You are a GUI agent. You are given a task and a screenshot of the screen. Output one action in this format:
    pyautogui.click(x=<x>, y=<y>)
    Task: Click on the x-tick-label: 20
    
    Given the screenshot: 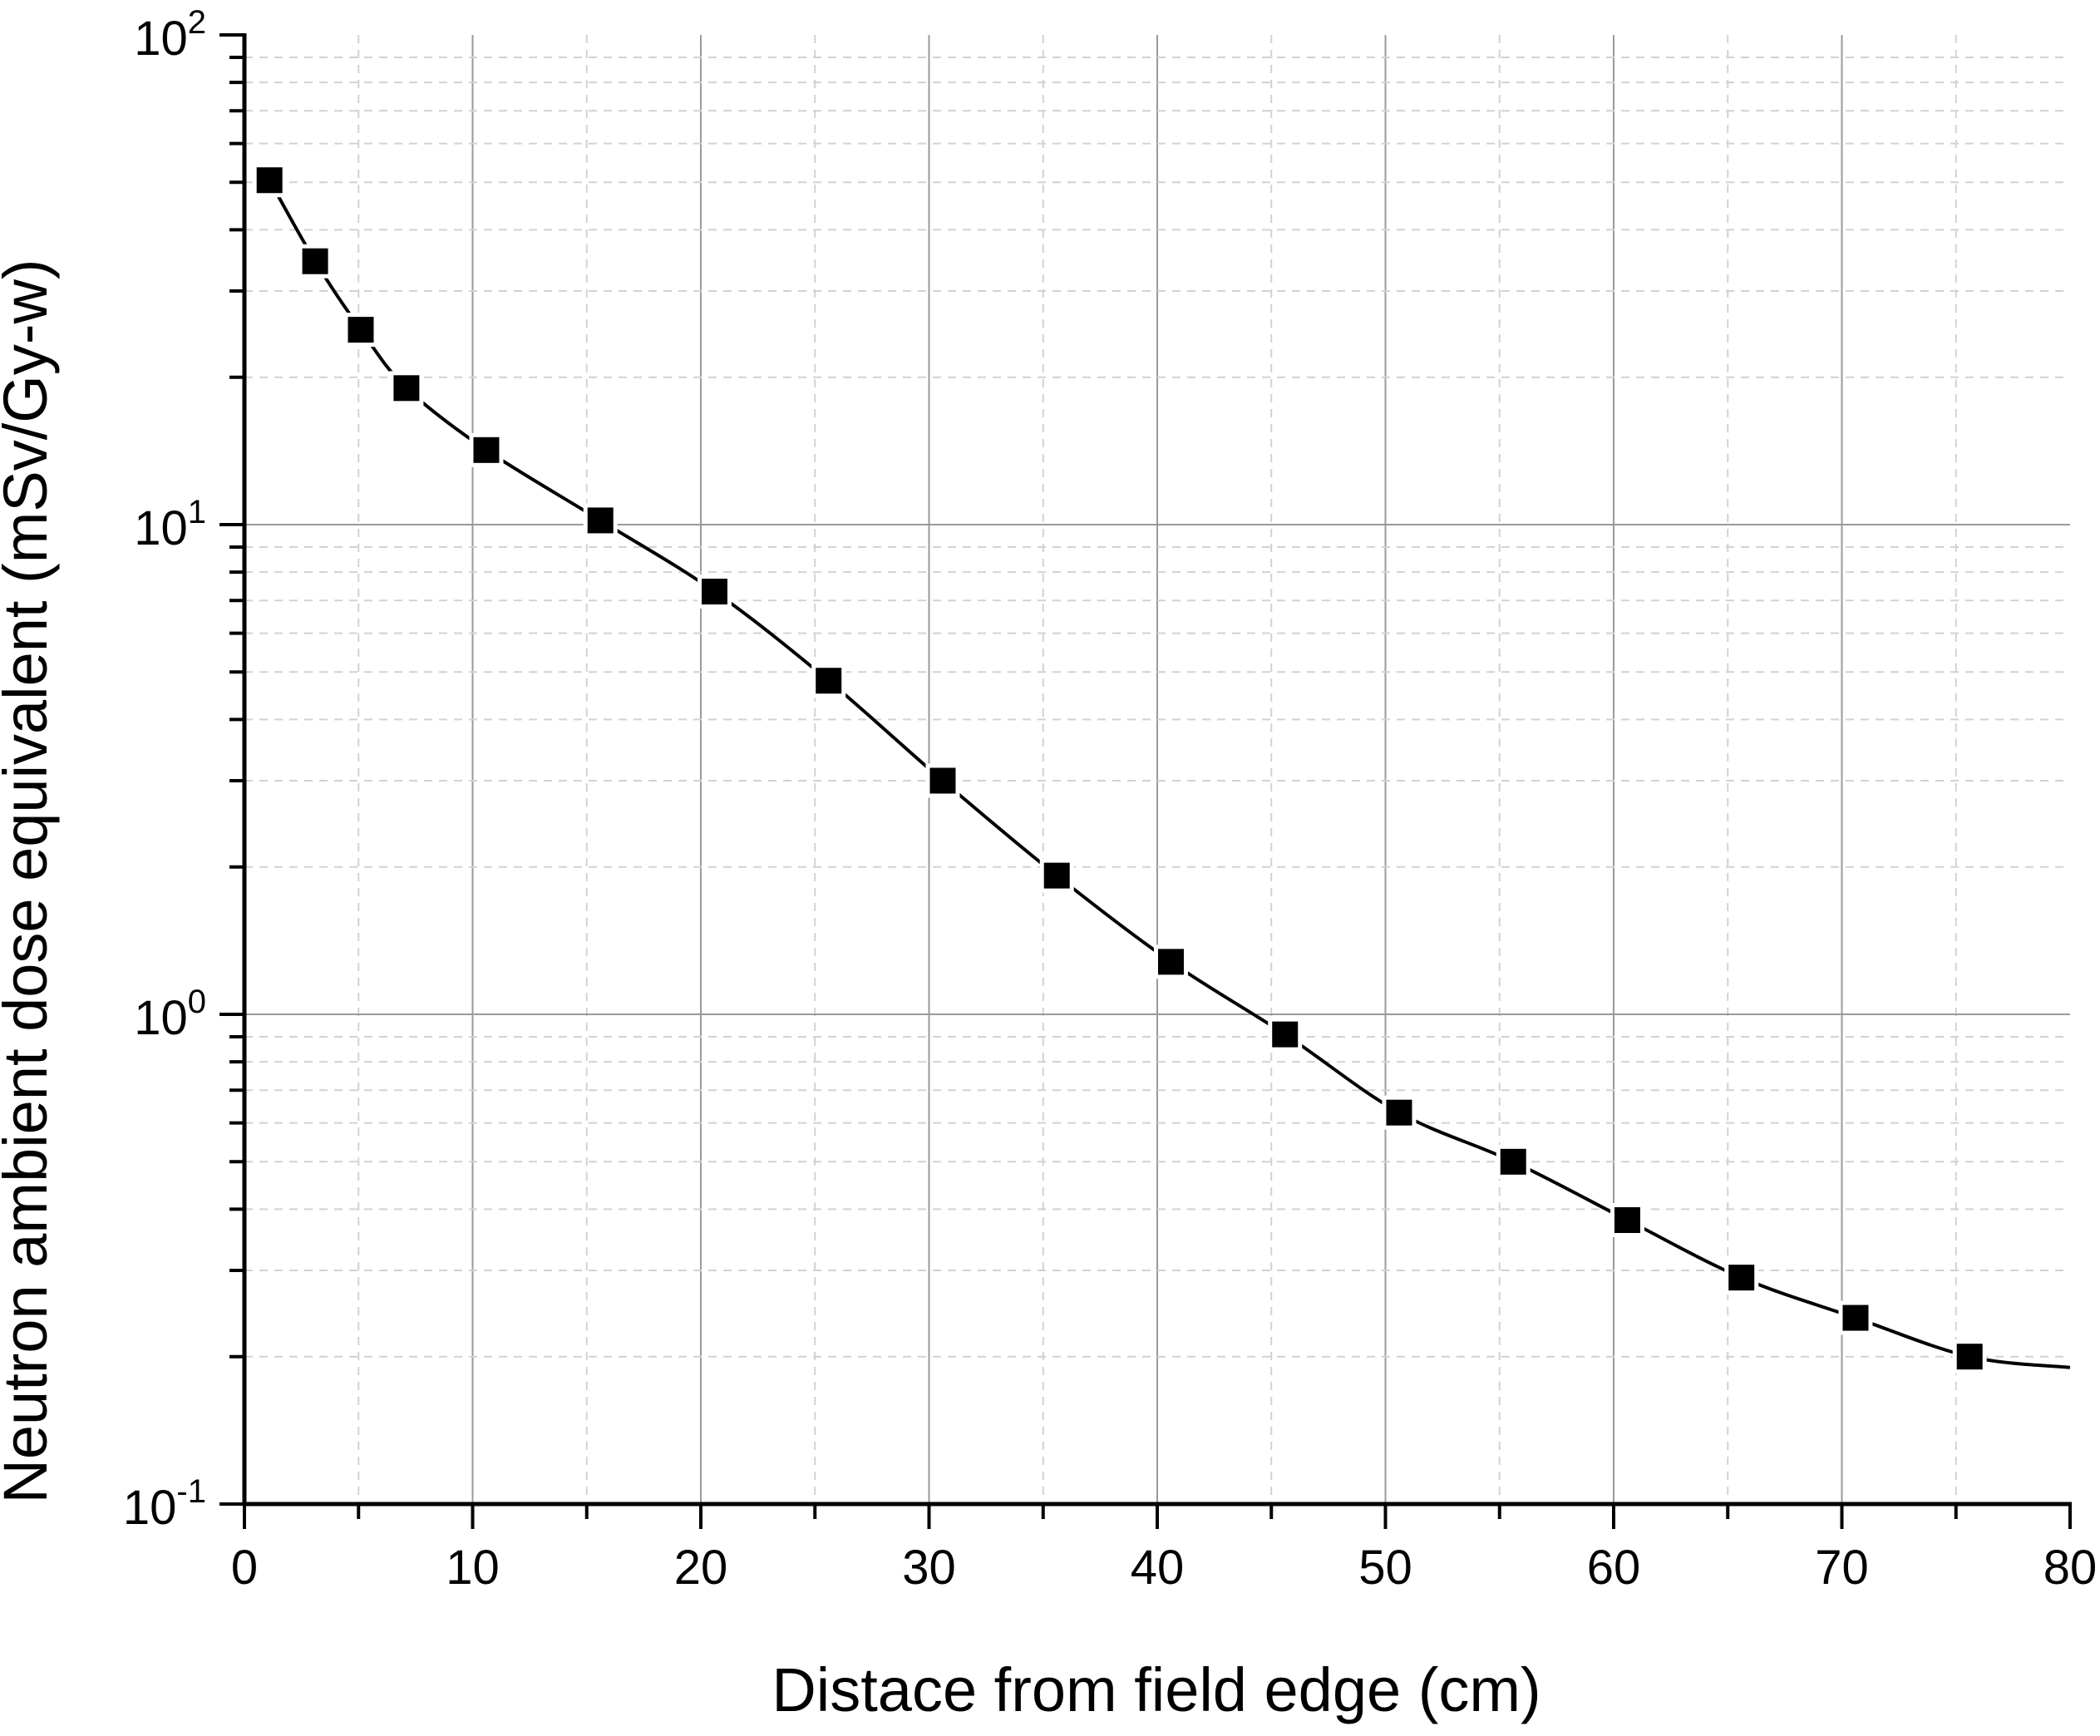 What is the action you would take?
    pyautogui.click(x=701, y=1568)
    